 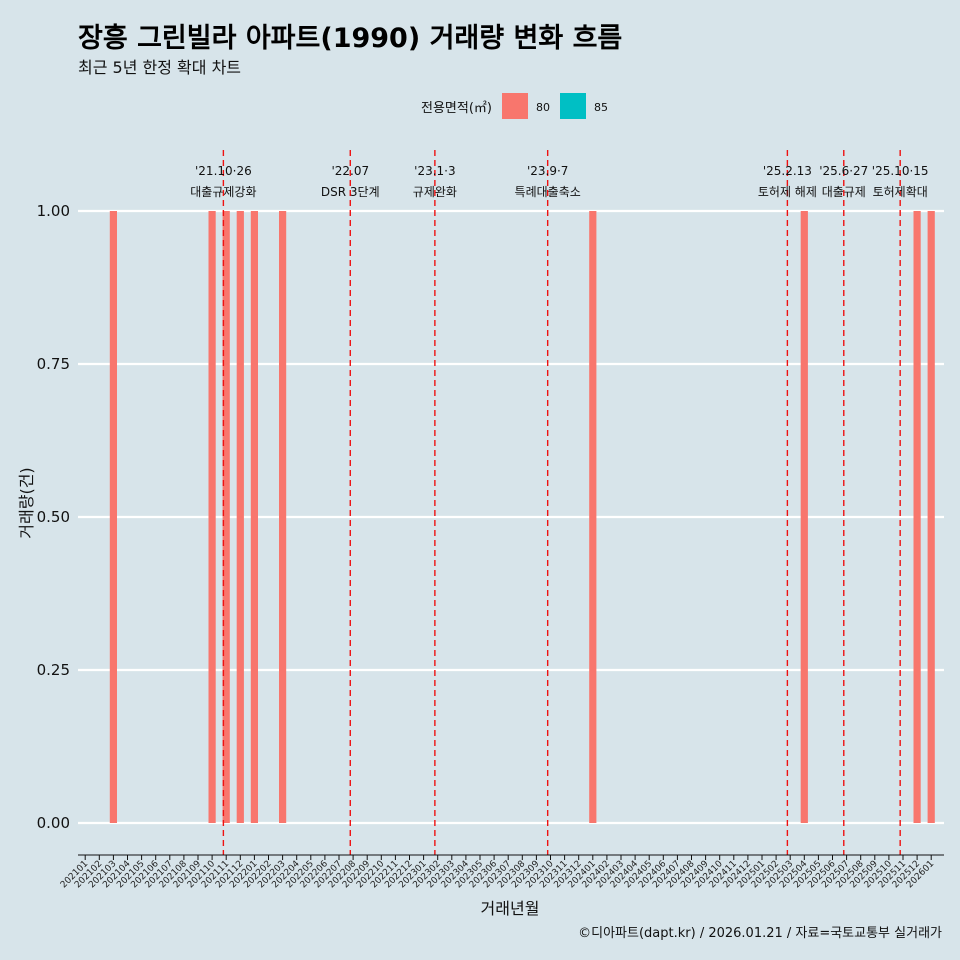 I want to click on y-tick-label: 0.75, so click(x=53, y=364).